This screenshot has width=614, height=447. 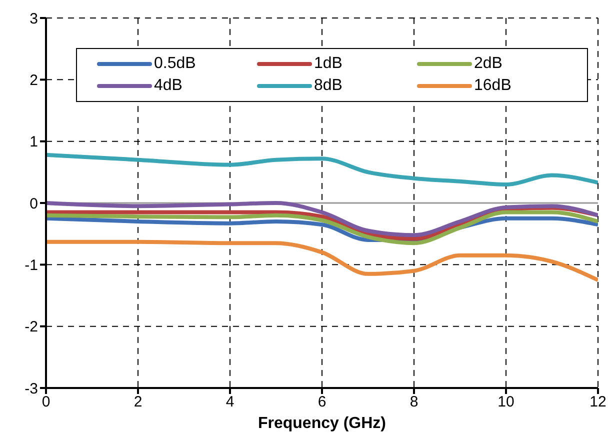 What do you see at coordinates (414, 402) in the screenshot?
I see `x-tick-label: 8` at bounding box center [414, 402].